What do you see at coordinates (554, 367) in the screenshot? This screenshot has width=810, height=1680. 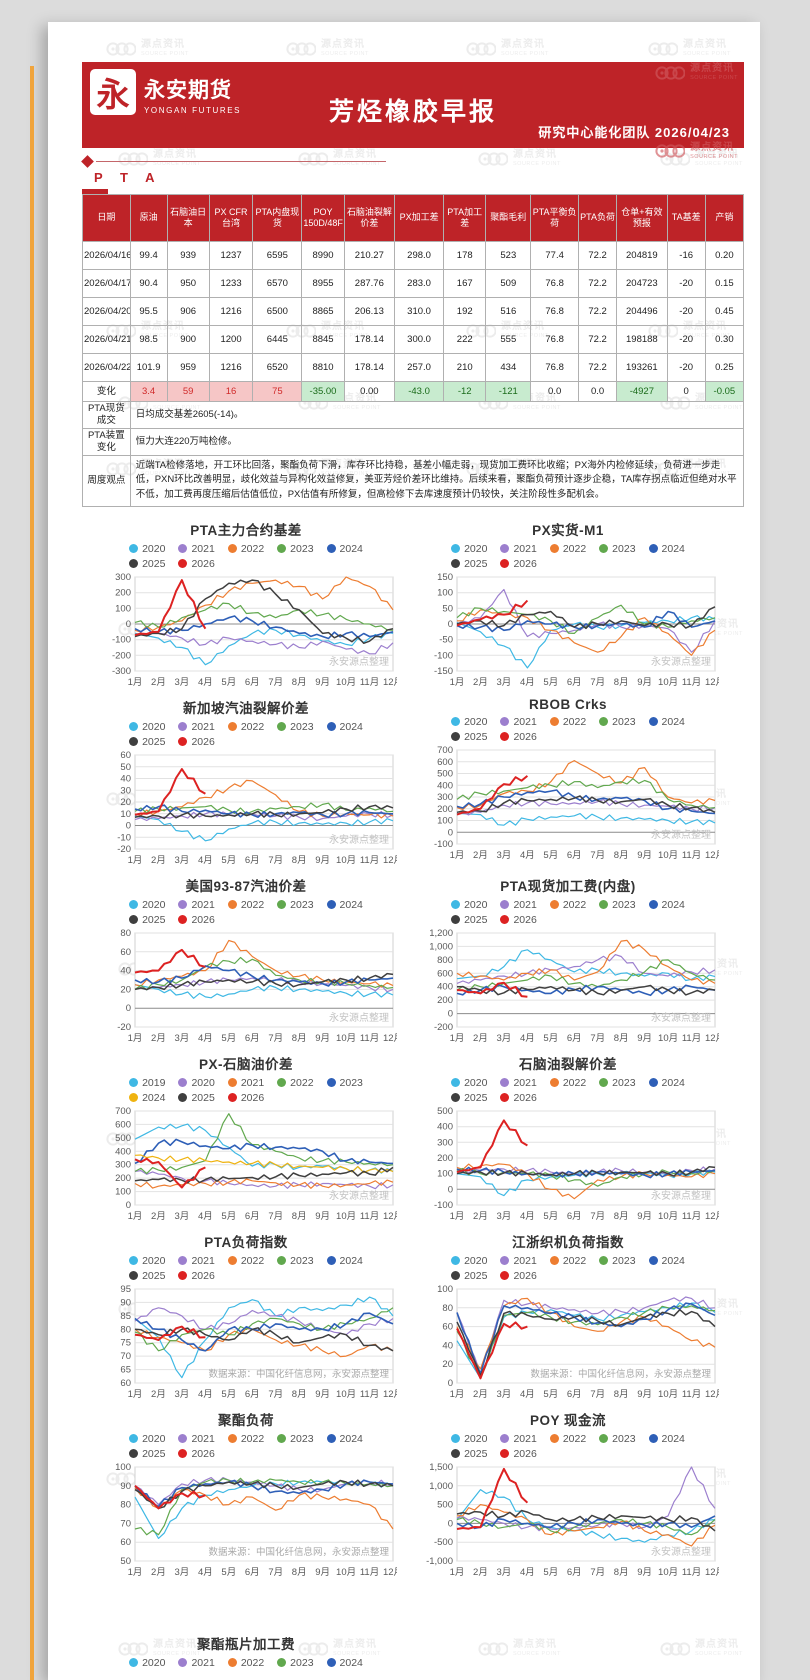 I see `table-cell: 76.8` at bounding box center [554, 367].